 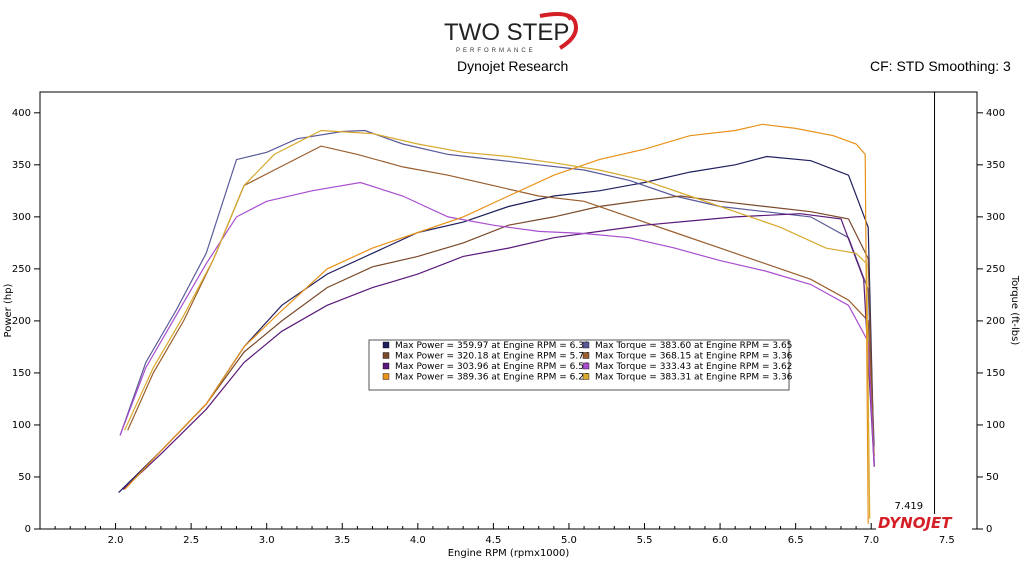 I want to click on legend-box, so click(x=579, y=365).